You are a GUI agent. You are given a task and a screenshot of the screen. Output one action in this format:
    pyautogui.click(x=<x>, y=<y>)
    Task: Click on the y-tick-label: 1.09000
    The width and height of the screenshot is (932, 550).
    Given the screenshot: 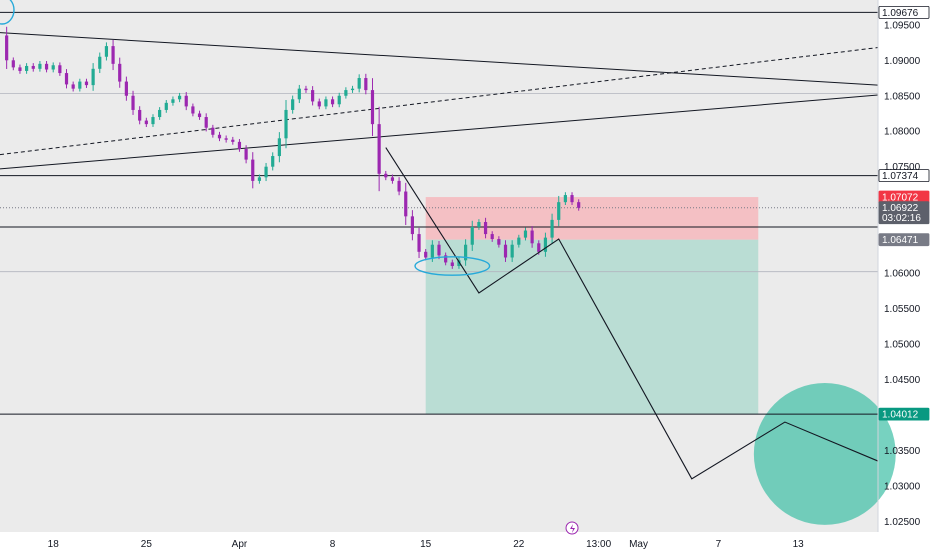 What is the action you would take?
    pyautogui.click(x=902, y=61)
    